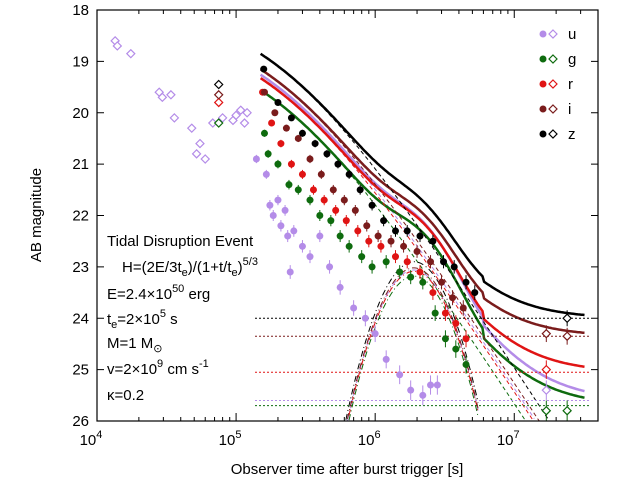 The width and height of the screenshot is (626, 486). Describe the element at coordinates (413, 343) in the screenshot. I see `bump-component-r` at that location.